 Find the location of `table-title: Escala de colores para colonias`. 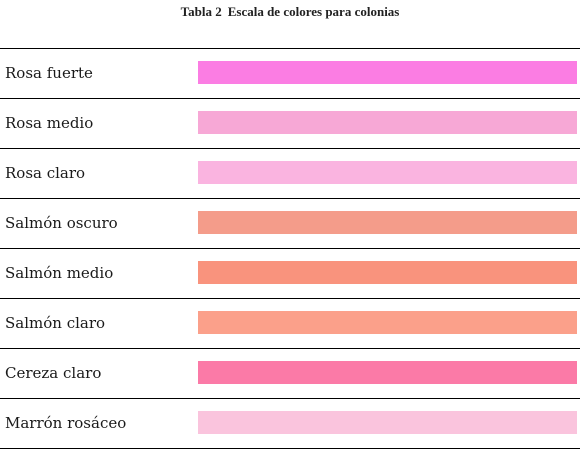

table-title: Escala de colores para colonias is located at coordinates (313, 11).